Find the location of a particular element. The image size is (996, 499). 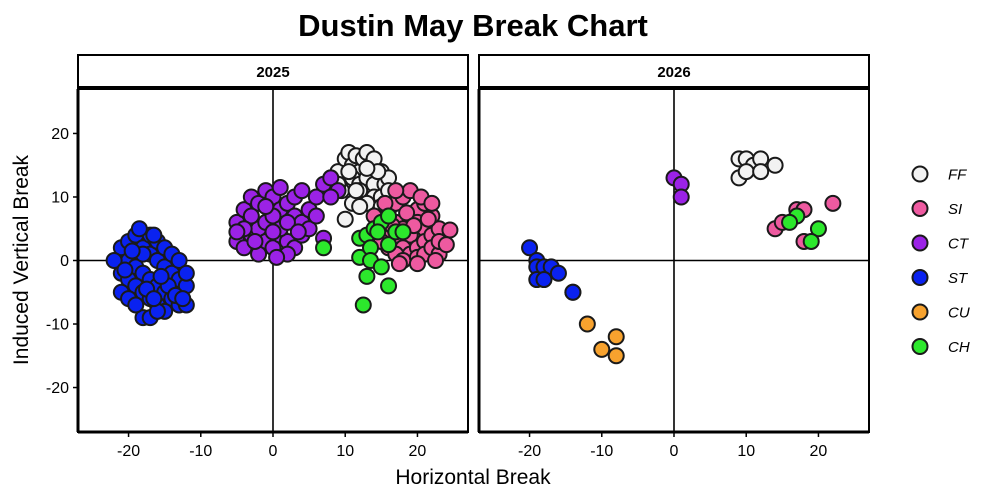

y-tick-label: 20 is located at coordinates (60, 134).